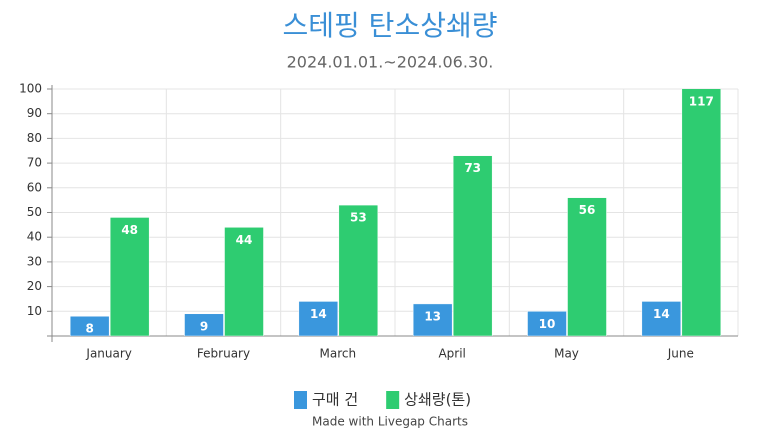  What do you see at coordinates (701, 102) in the screenshot?
I see `data-label: 117` at bounding box center [701, 102].